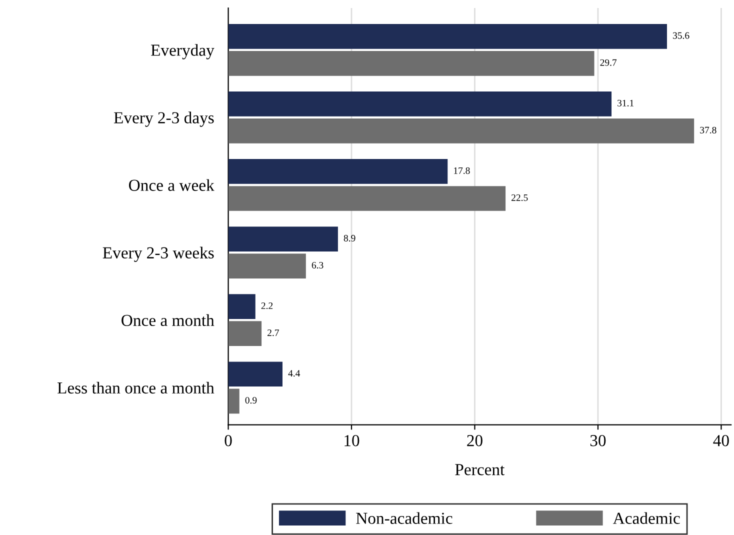 The height and width of the screenshot is (535, 734). I want to click on x-tick-label: 30, so click(598, 440).